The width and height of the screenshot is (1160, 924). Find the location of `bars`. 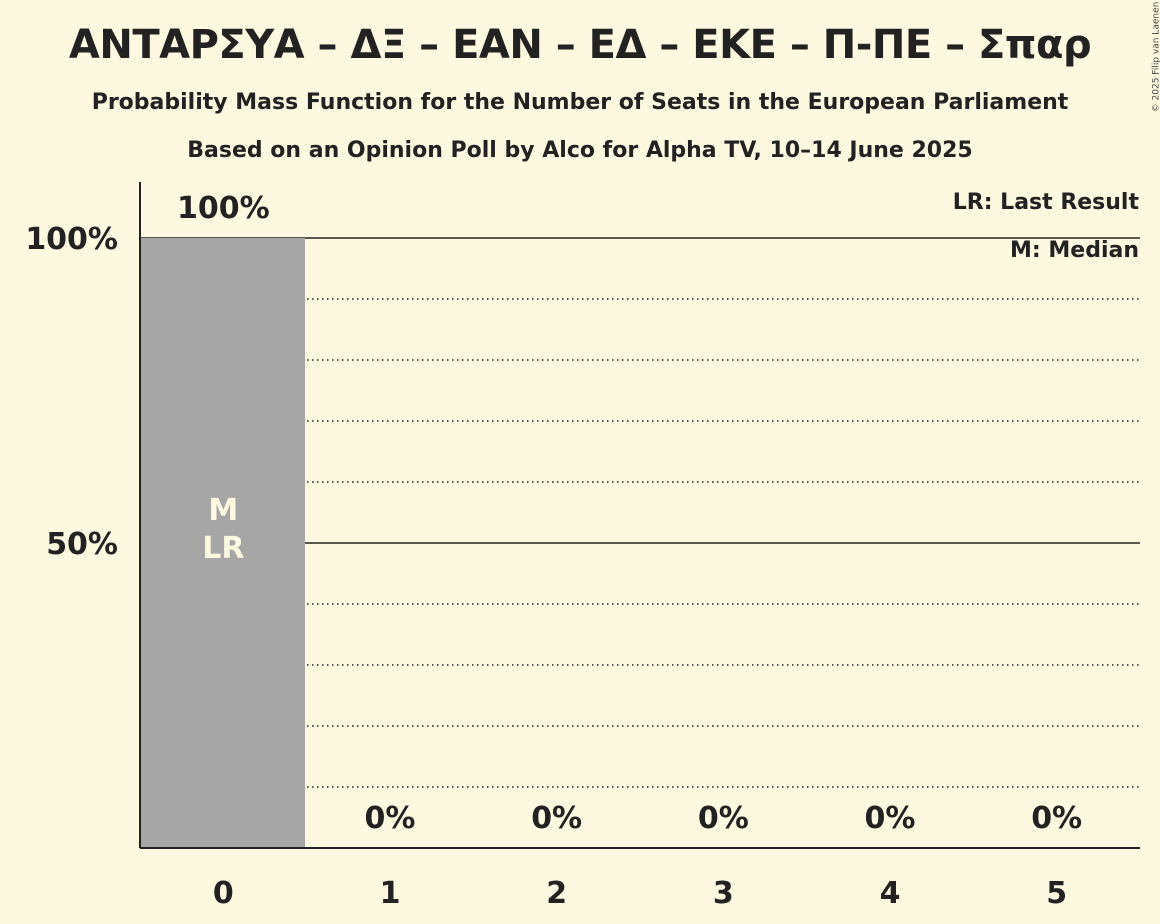

bars is located at coordinates (222, 543).